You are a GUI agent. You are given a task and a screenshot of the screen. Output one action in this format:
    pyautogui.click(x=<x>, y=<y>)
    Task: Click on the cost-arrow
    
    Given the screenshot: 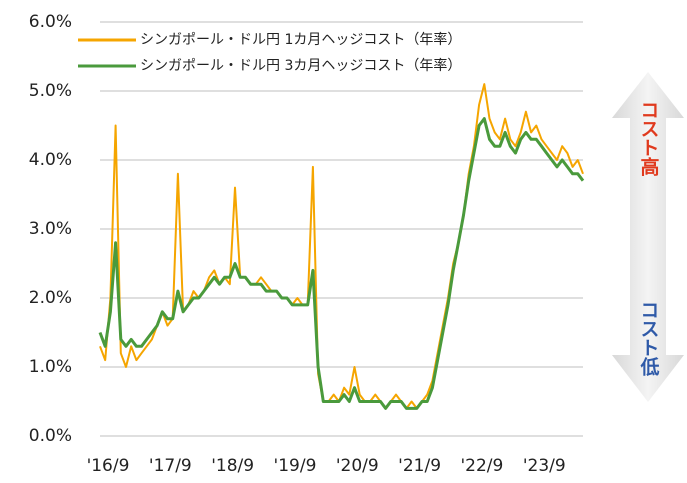 What is the action you would take?
    pyautogui.click(x=648, y=237)
    